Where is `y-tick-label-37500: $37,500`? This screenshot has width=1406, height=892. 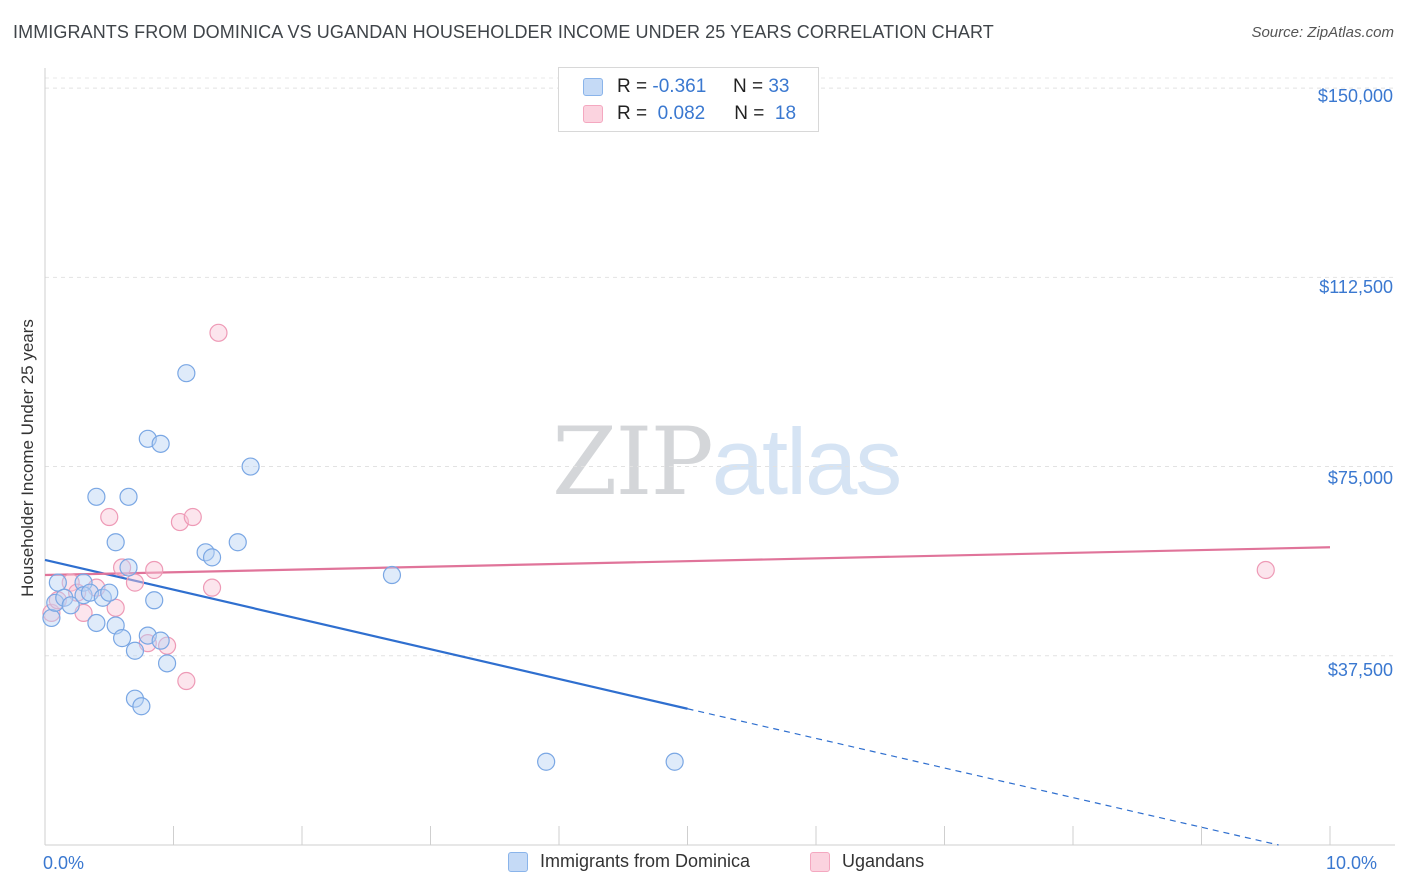 y-tick-label-37500: $37,500 is located at coordinates (1360, 670).